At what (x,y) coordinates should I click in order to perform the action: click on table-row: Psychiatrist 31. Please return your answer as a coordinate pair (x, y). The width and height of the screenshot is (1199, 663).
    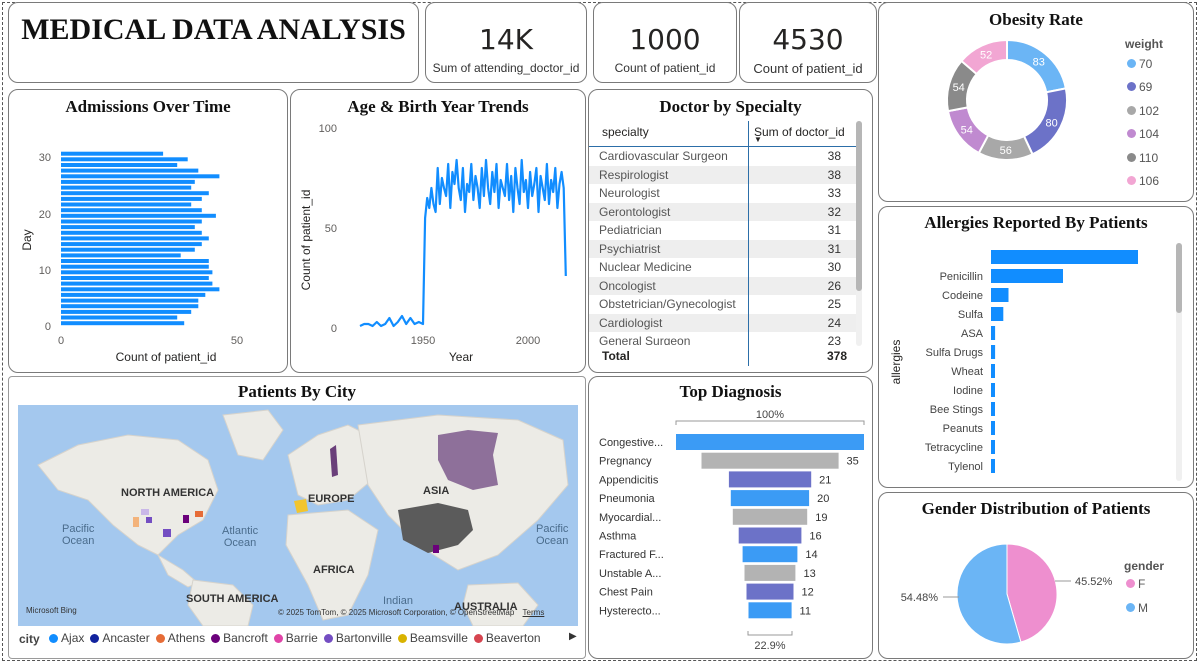
    Looking at the image, I should click on (724, 248).